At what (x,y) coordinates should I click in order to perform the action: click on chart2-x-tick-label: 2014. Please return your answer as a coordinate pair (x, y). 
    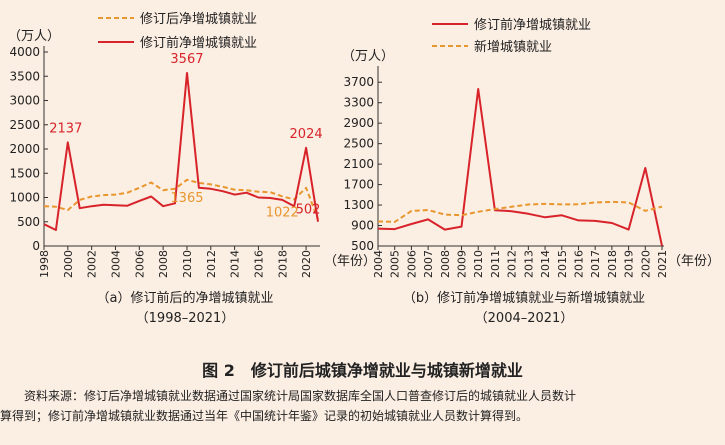
    Looking at the image, I should click on (545, 264).